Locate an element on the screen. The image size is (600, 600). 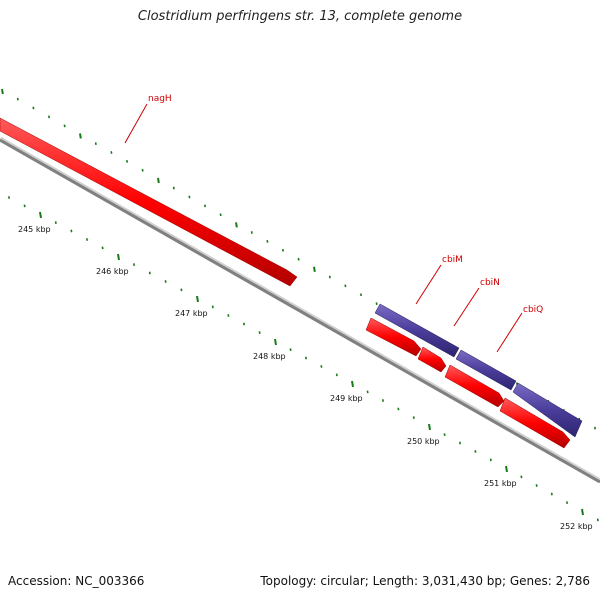
gene-cbiM is located at coordinates (393, 337).